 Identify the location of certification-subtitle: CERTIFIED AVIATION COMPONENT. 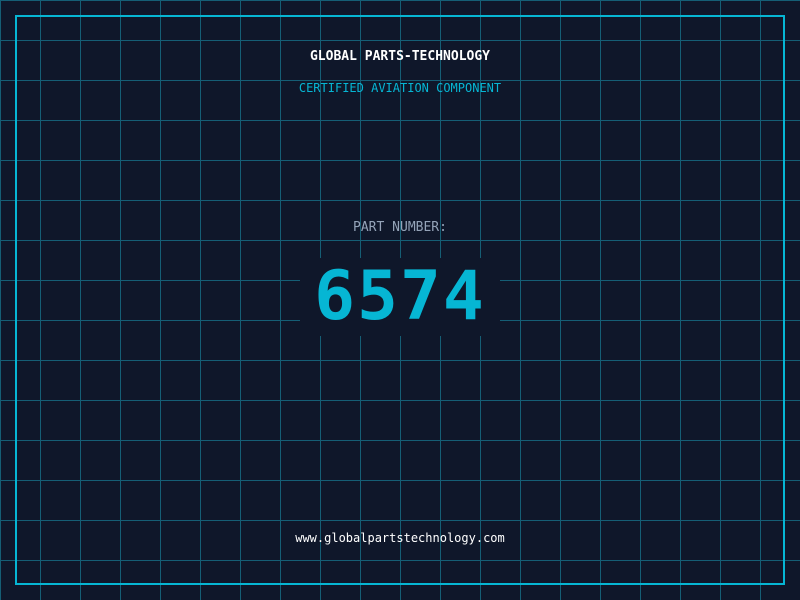
(400, 88).